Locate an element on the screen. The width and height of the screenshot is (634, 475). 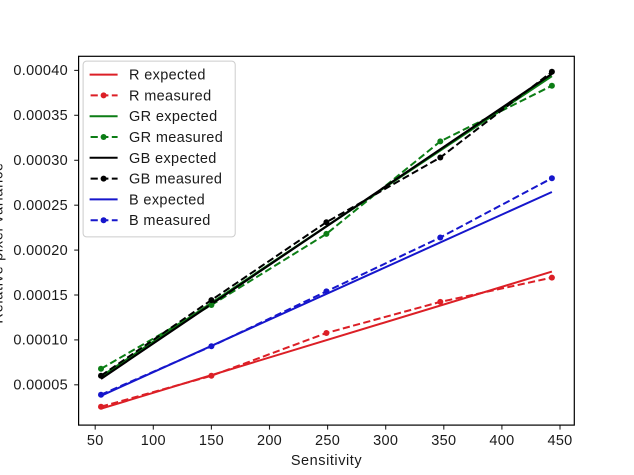
svg-text: 150 is located at coordinates (211, 441).